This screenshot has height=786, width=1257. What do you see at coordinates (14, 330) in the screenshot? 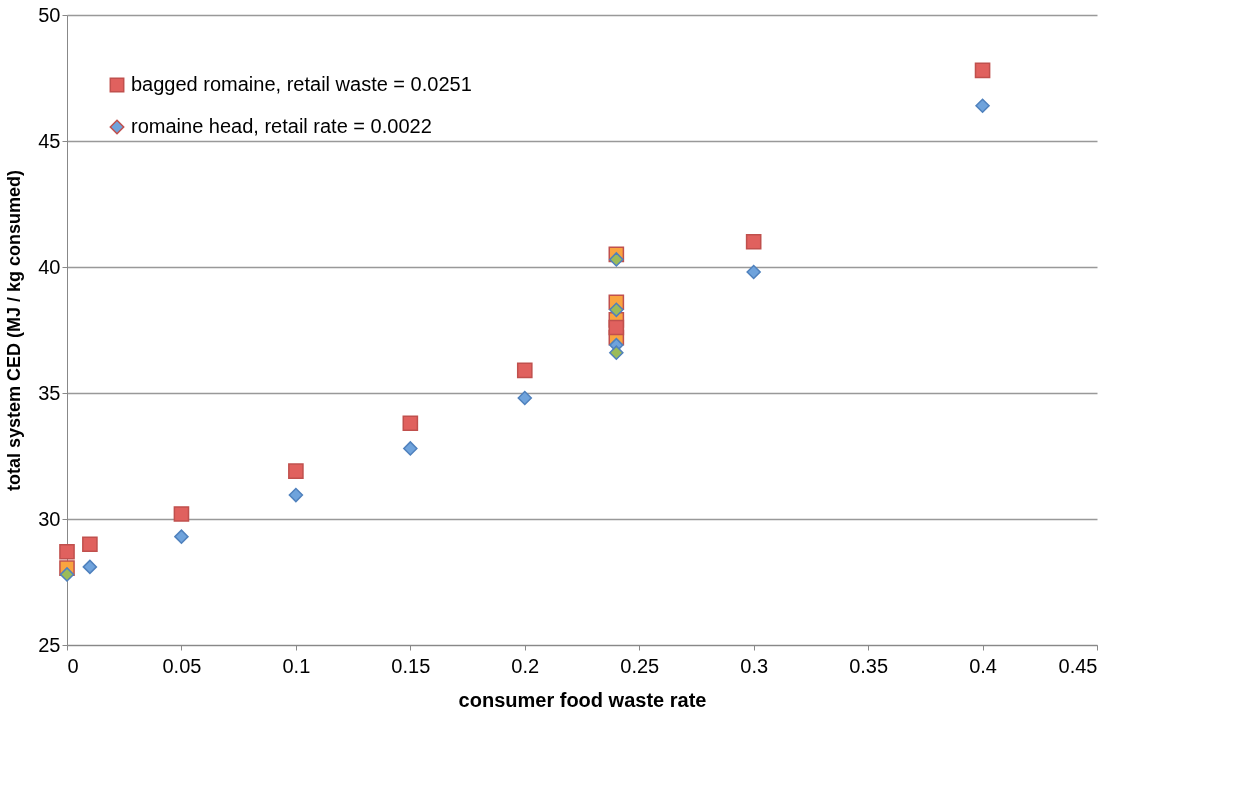
I see `y-axis-title: total system CED (MJ / kg consumed)` at bounding box center [14, 330].